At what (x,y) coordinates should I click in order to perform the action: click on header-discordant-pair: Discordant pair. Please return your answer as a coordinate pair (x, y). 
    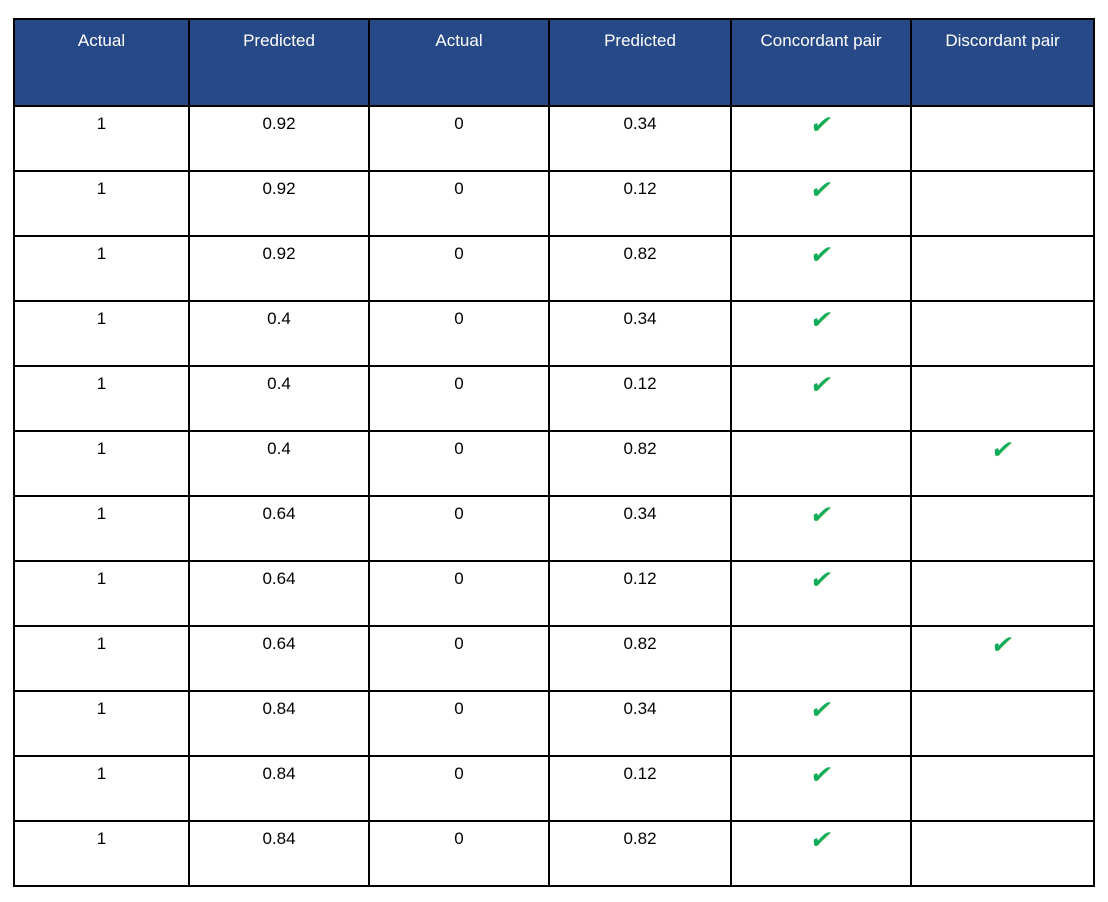
    Looking at the image, I should click on (1002, 62).